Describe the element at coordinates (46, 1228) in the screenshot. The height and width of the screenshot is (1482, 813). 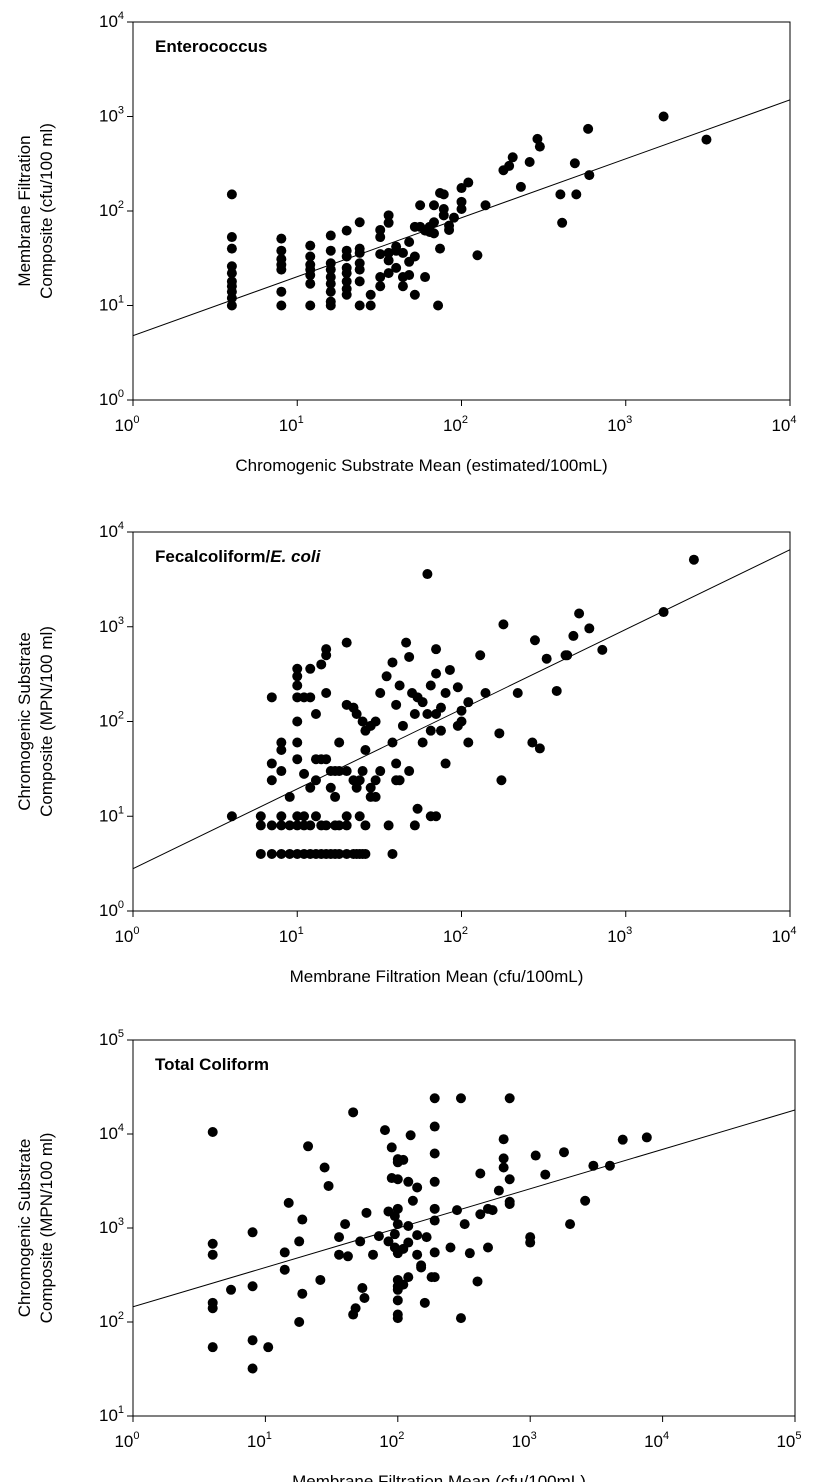
I see `y-axis-label-line-2: Composite (MPN/100 ml)` at that location.